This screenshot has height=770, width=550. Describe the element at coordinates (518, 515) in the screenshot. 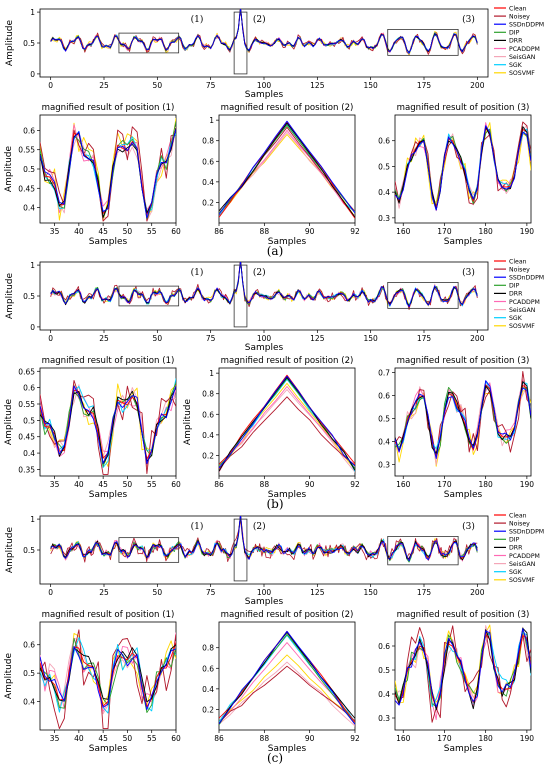

I see `legend-label: Clean` at that location.